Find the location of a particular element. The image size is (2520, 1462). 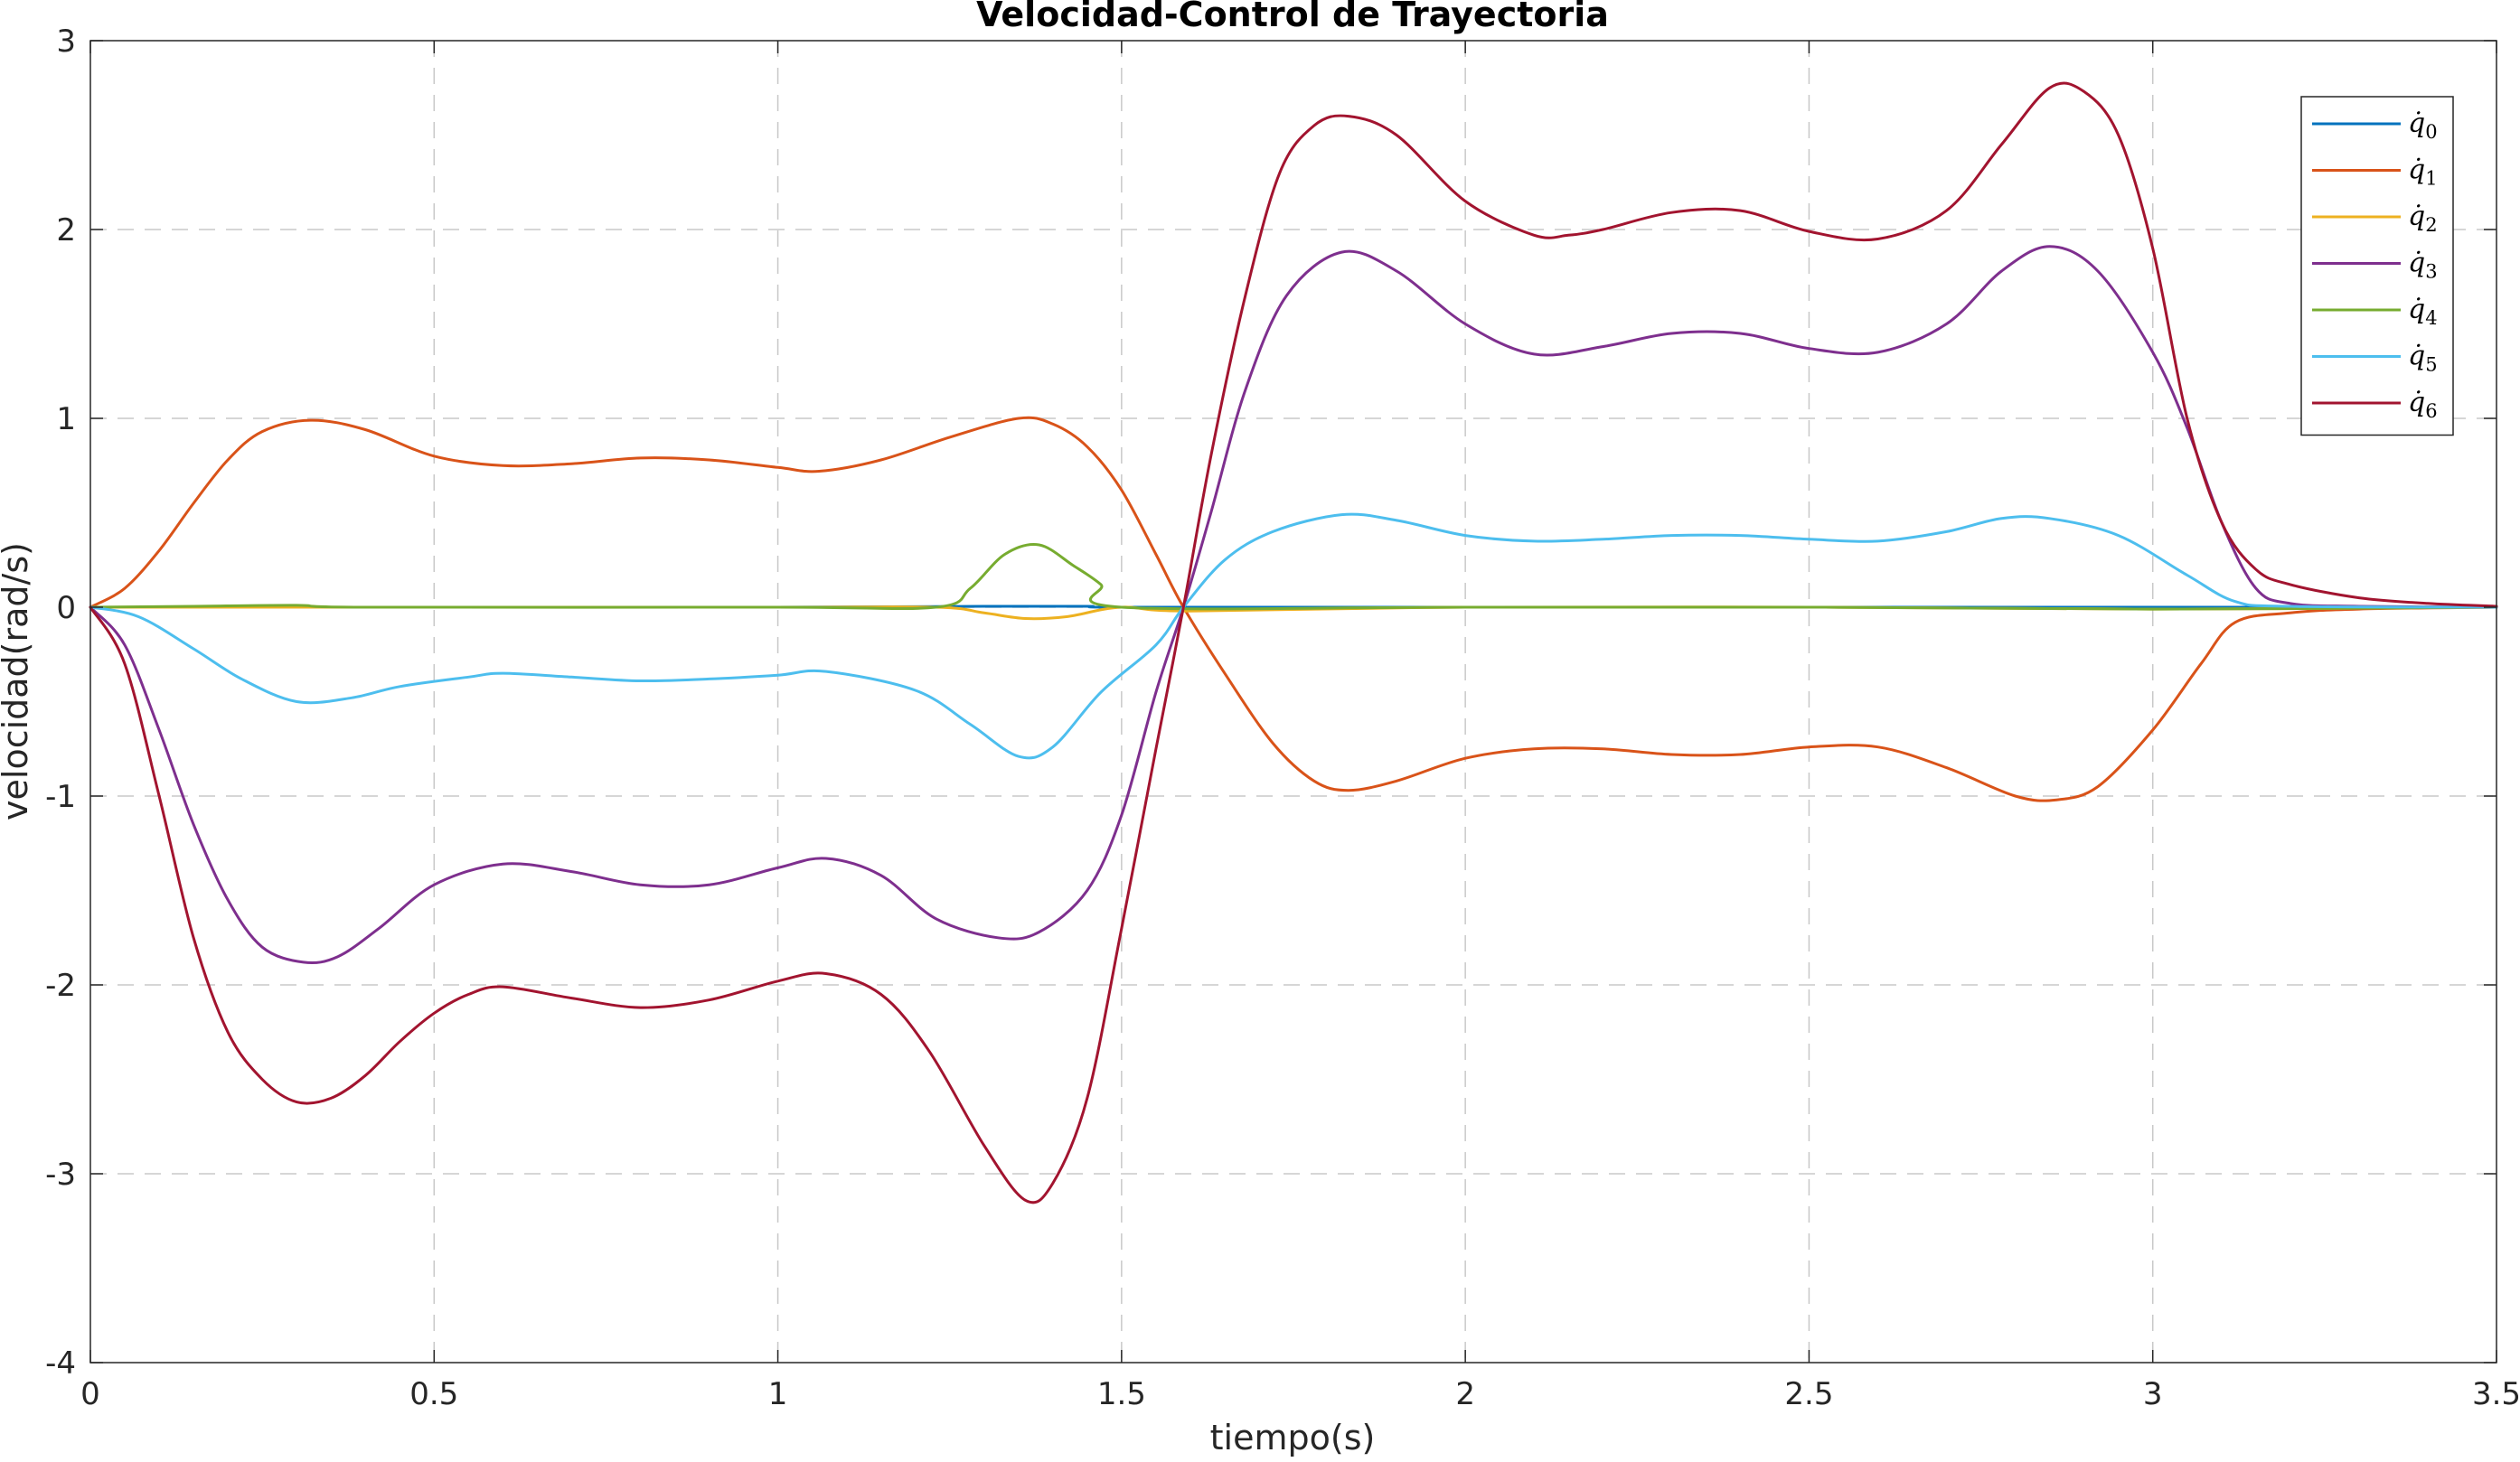

y-tick-label: -2 is located at coordinates (61, 986).